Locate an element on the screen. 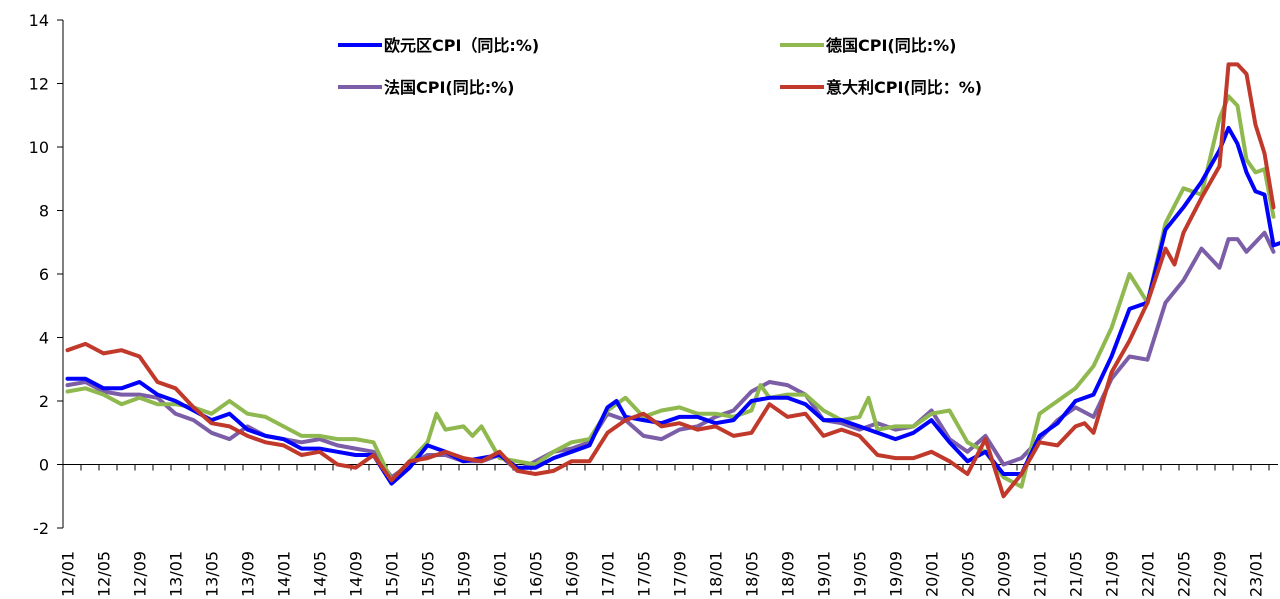 Image resolution: width=1280 pixels, height=599 pixels. y-tick-label: 6 is located at coordinates (44, 274).